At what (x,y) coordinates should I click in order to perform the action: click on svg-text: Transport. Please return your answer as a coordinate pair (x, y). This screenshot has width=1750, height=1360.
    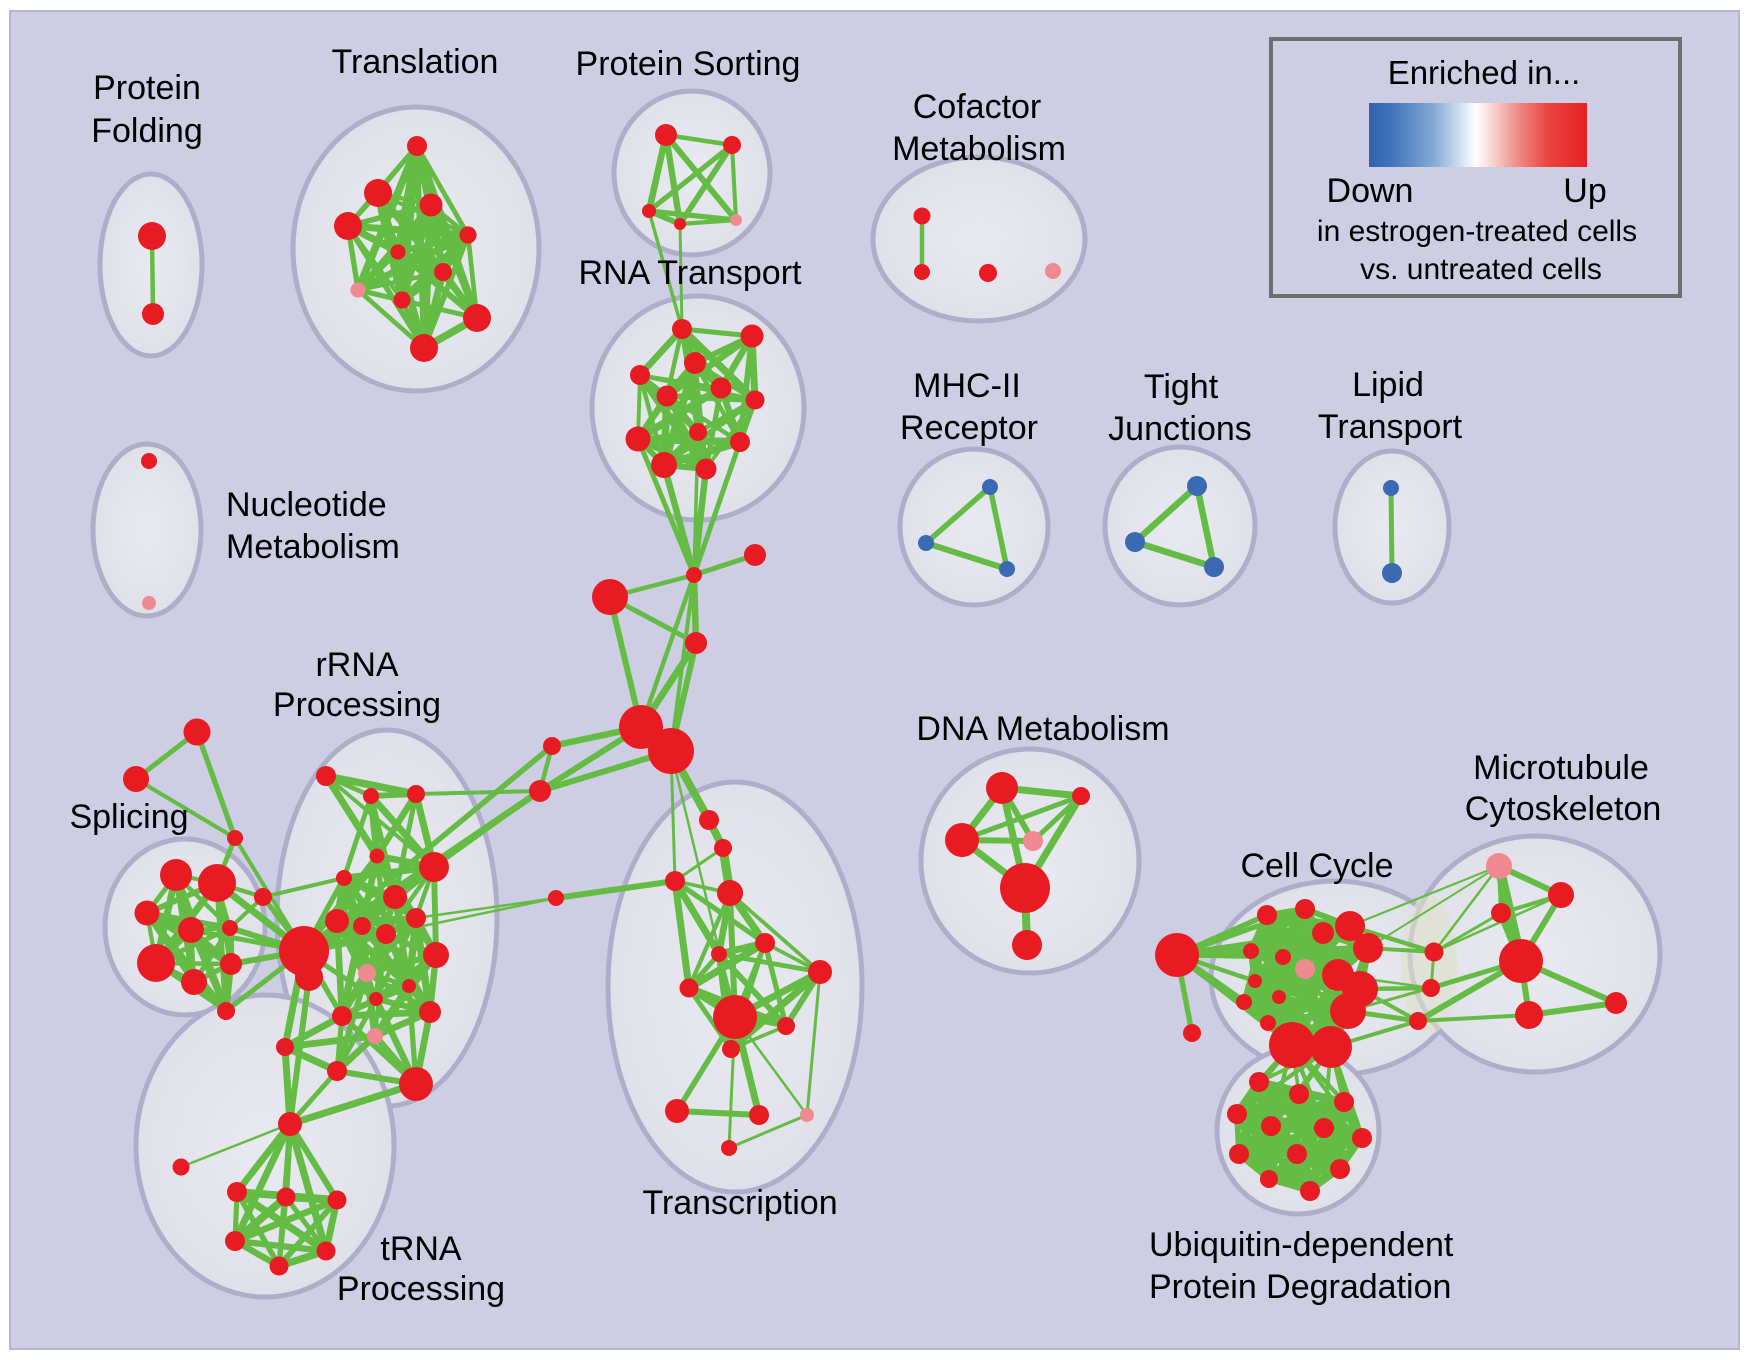
    Looking at the image, I should click on (1390, 427).